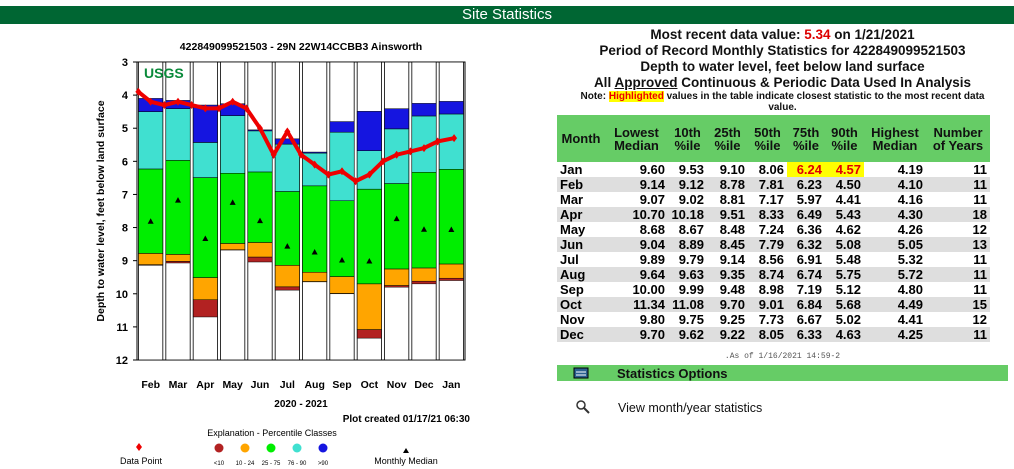 Image resolution: width=1014 pixels, height=469 pixels. I want to click on table-row: Apr 10.70 10.18 9.51 8.33 6.49 5.43 4.30 18, so click(773, 214).